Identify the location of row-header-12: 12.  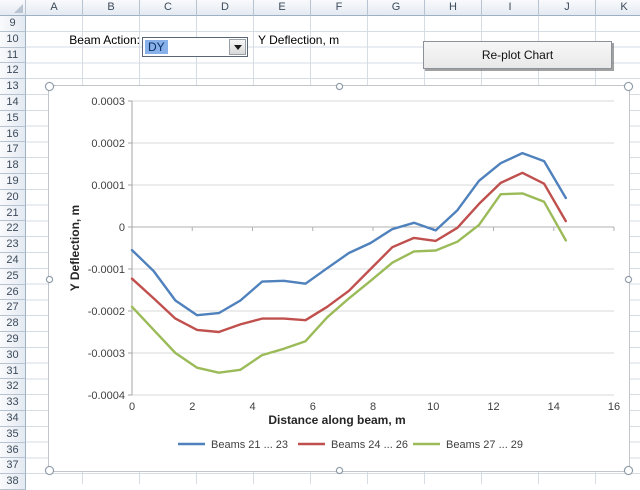
(13, 71).